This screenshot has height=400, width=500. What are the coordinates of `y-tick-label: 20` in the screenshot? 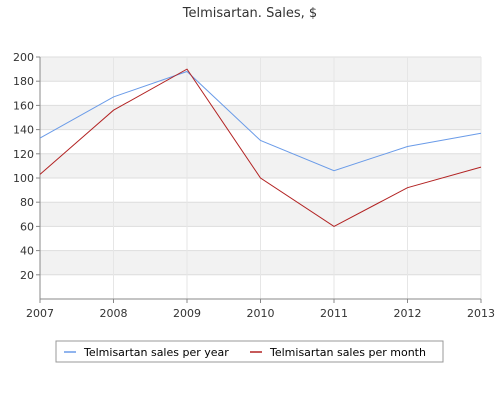 It's located at (27, 275).